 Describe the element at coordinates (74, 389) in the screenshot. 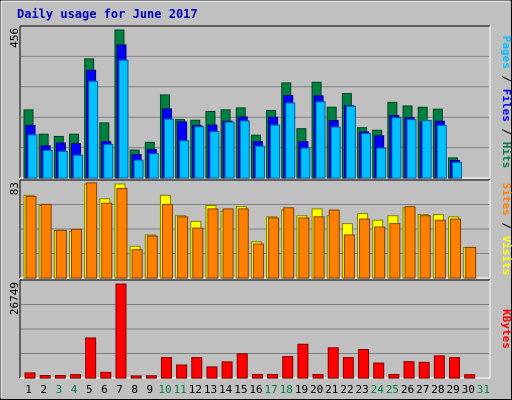

I see `x-tick-label: 4` at that location.